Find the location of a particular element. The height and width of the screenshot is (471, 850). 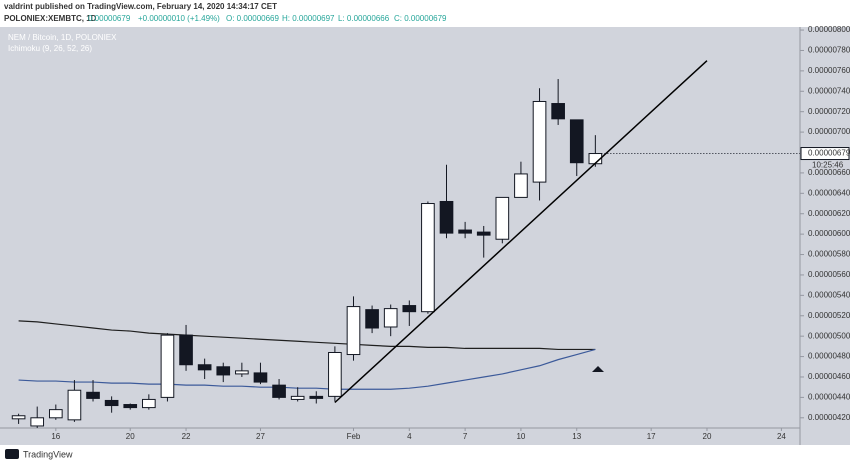

y-tick-label: 0.00000460 is located at coordinates (829, 376).